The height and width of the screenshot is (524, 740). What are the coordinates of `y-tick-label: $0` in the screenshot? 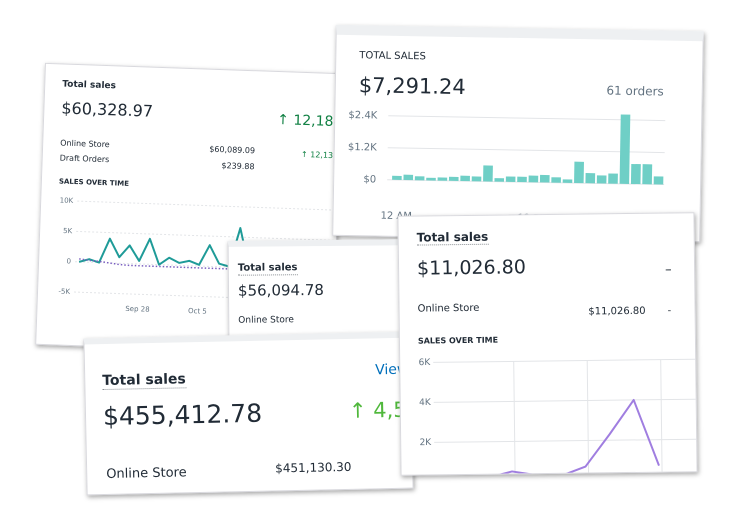 It's located at (369, 179).